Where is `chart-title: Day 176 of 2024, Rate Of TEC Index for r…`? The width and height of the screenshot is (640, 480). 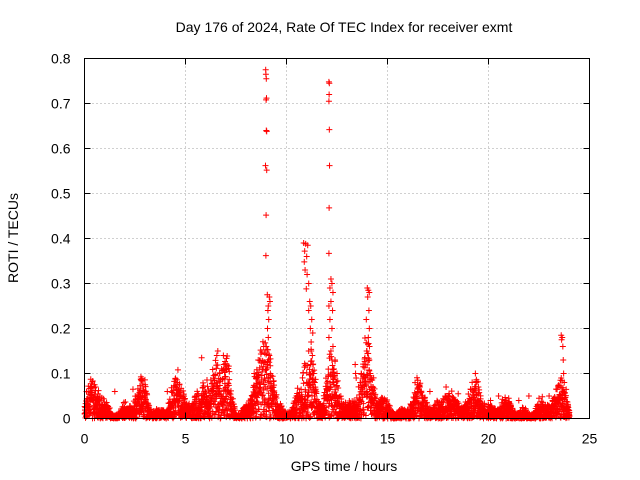 chart-title: Day 176 of 2024, Rate Of TEC Index for r… is located at coordinates (344, 27).